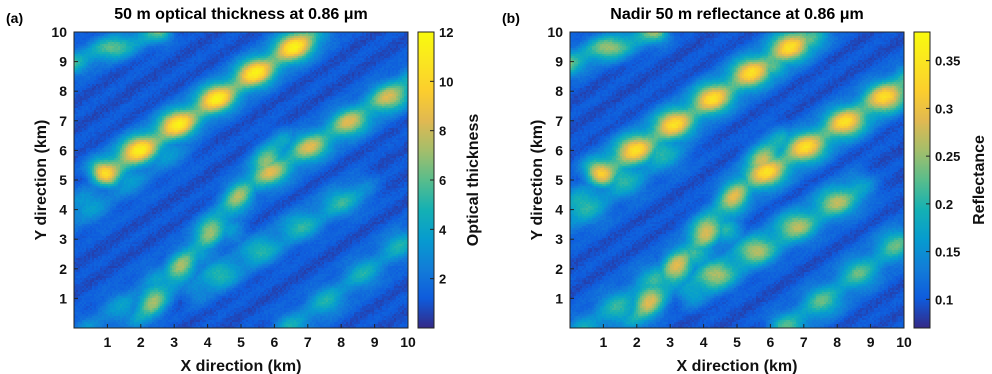 The width and height of the screenshot is (992, 374). Describe the element at coordinates (408, 342) in the screenshot. I see `x-tick-label-a: 10` at that location.